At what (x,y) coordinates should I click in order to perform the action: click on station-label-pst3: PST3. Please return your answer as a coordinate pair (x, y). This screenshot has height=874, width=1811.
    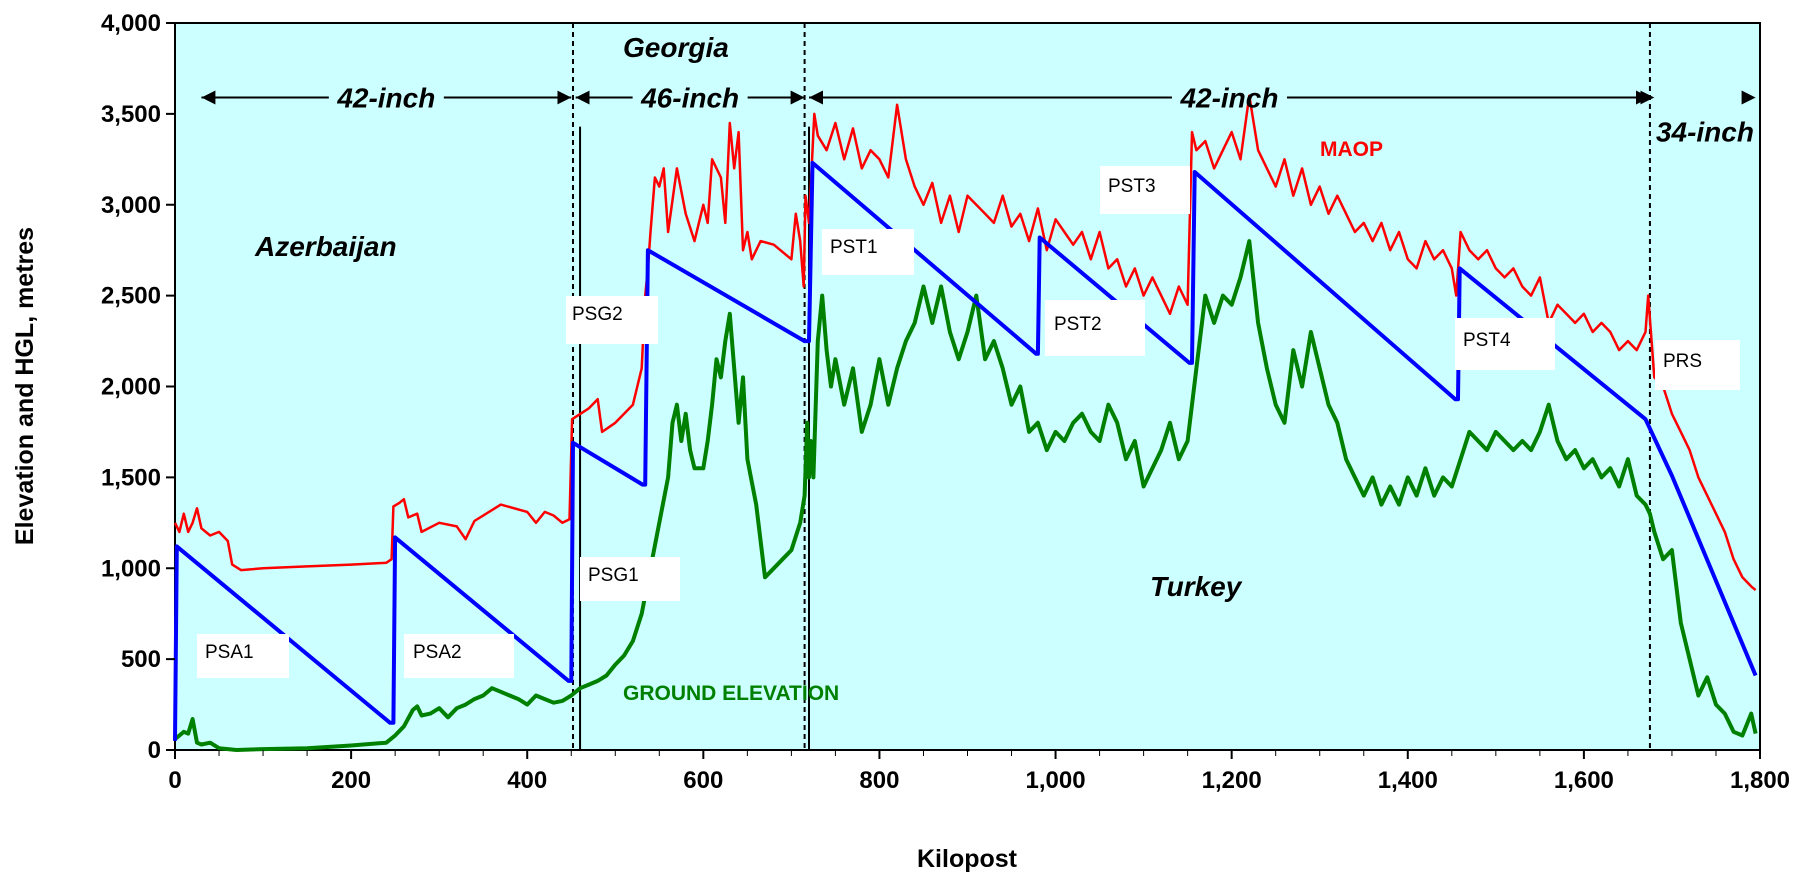
    Looking at the image, I should click on (1132, 186).